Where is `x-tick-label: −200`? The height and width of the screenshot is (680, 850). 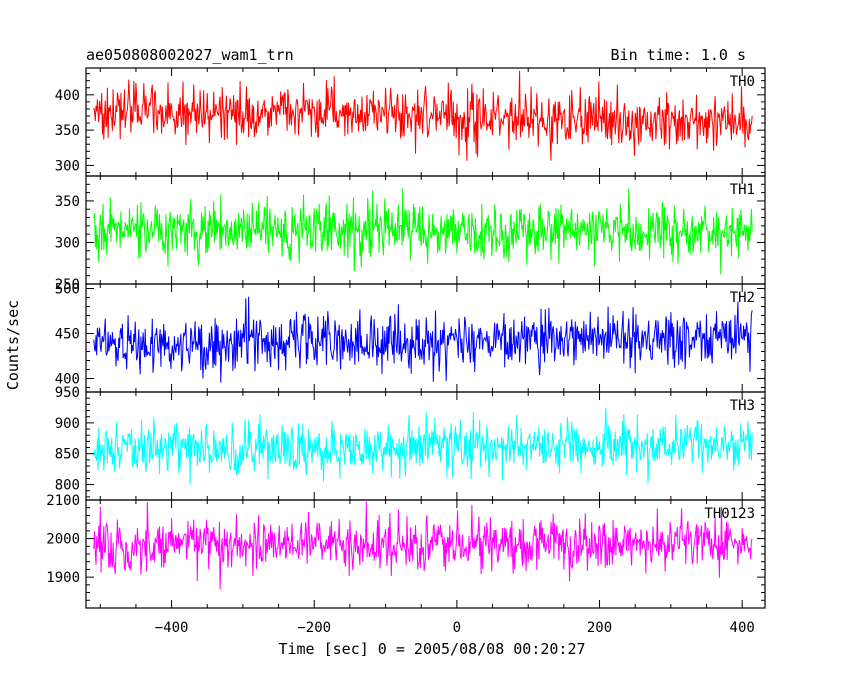 x-tick-label: −200 is located at coordinates (314, 628).